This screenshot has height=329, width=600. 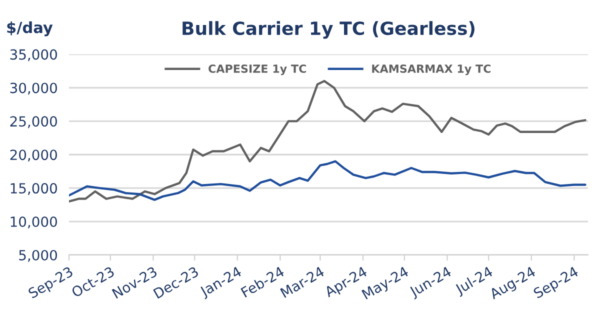 I want to click on y-tick-label: 5,000, so click(x=38, y=256).